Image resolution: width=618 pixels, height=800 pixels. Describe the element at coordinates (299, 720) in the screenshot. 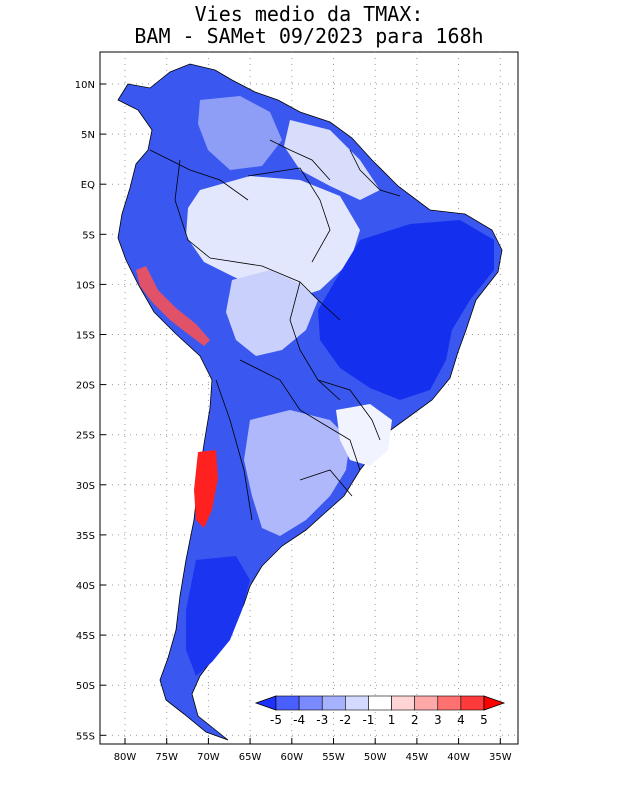

I see `colorbar-label: -4` at that location.